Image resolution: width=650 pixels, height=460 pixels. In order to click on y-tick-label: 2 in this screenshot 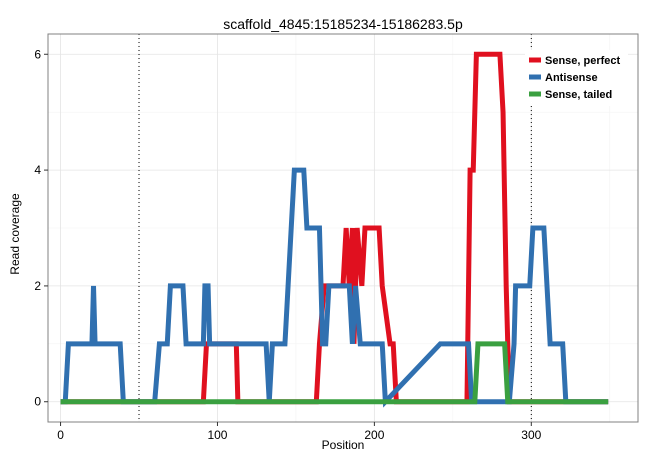, I will do `click(37, 286)`.